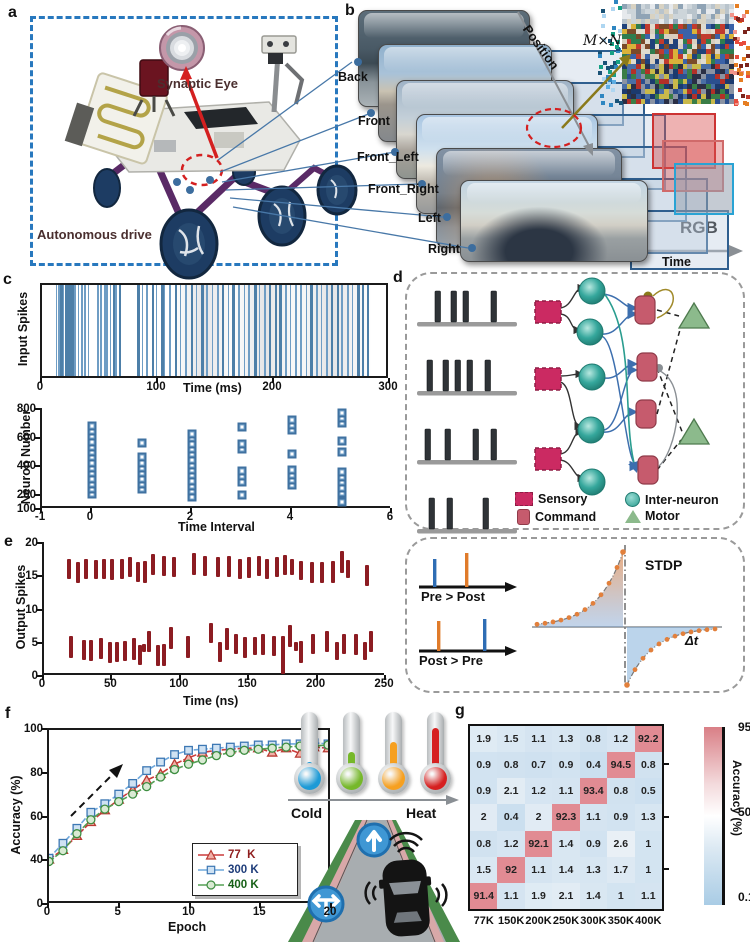 The height and width of the screenshot is (942, 750). What do you see at coordinates (26, 437) in the screenshot?
I see `y-tick-label: 600` at bounding box center [26, 437].